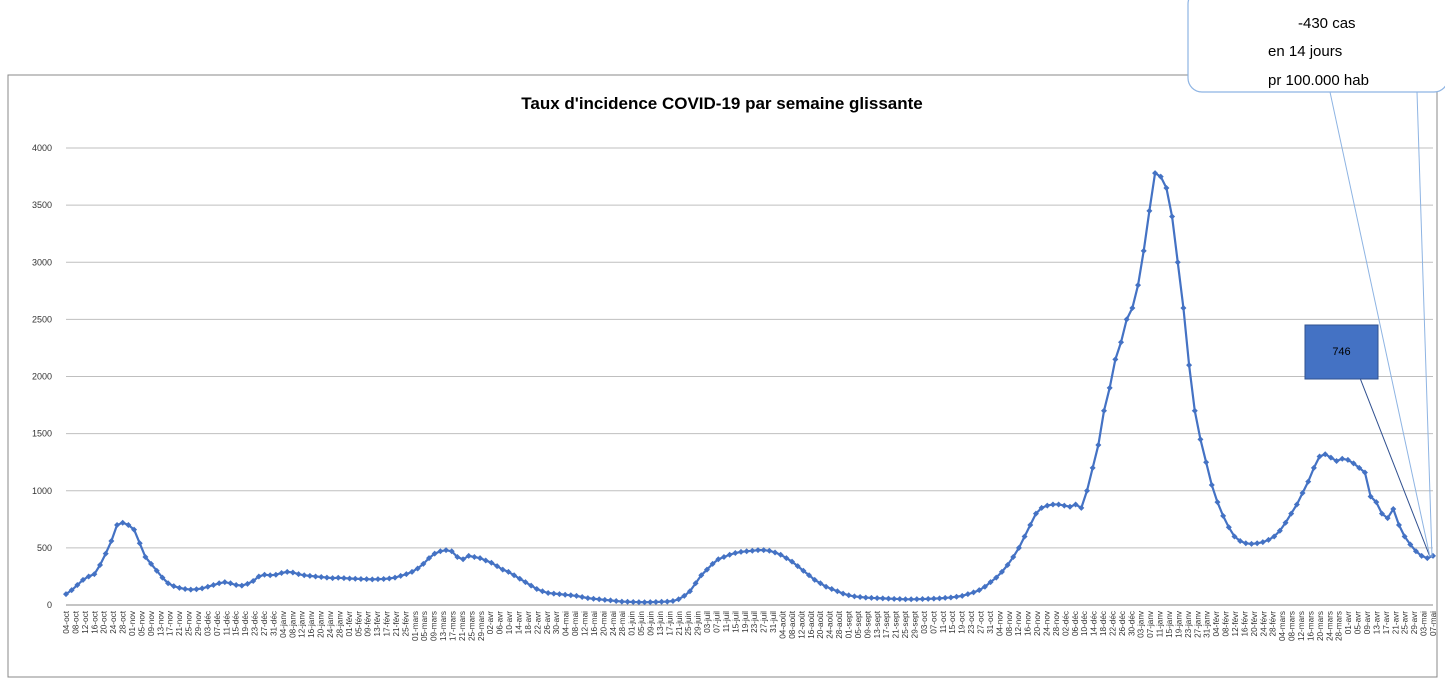  Describe the element at coordinates (42, 205) in the screenshot. I see `y-tick-label: 3500` at that location.